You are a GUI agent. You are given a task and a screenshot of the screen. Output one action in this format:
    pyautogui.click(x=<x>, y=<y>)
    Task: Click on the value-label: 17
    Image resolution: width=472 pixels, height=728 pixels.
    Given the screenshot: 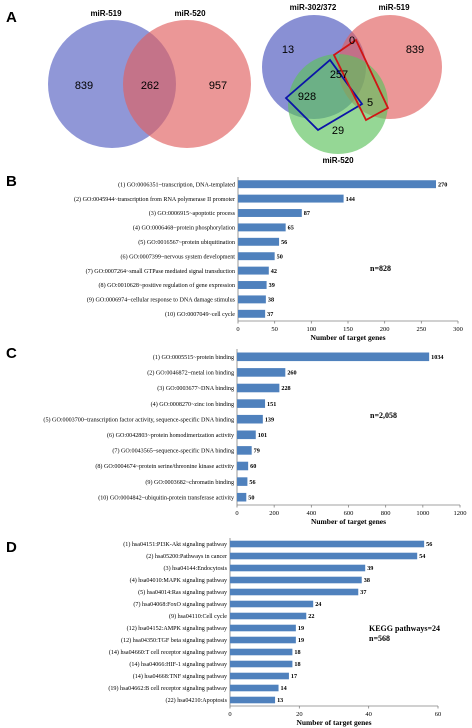 What is the action you would take?
    pyautogui.click(x=294, y=676)
    